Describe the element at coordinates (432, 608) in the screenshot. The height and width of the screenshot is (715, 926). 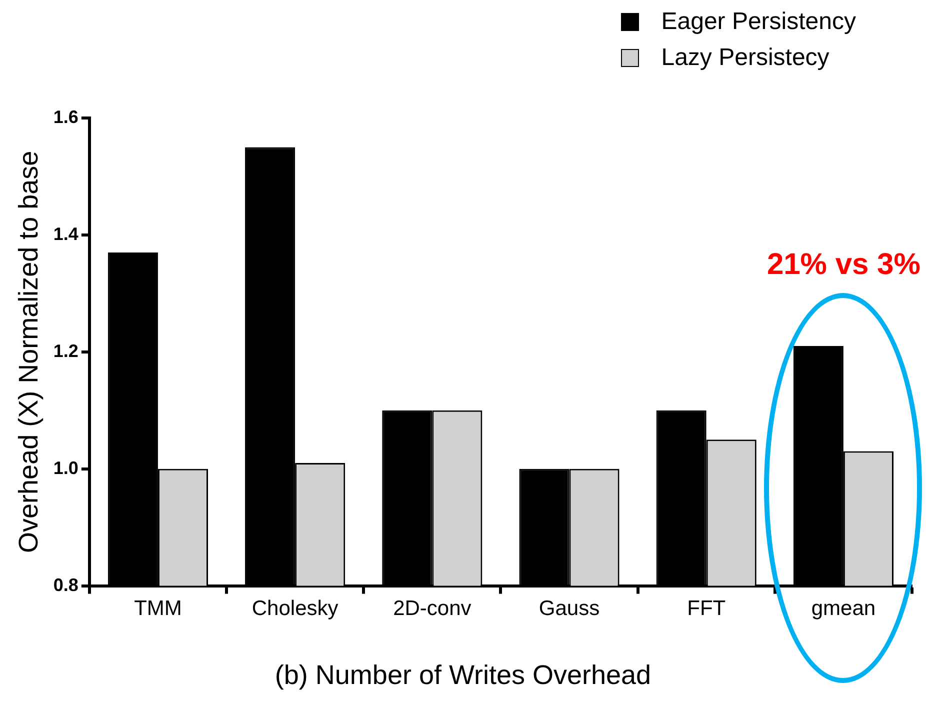
I see `x-tick-label: 2D-conv` at that location.